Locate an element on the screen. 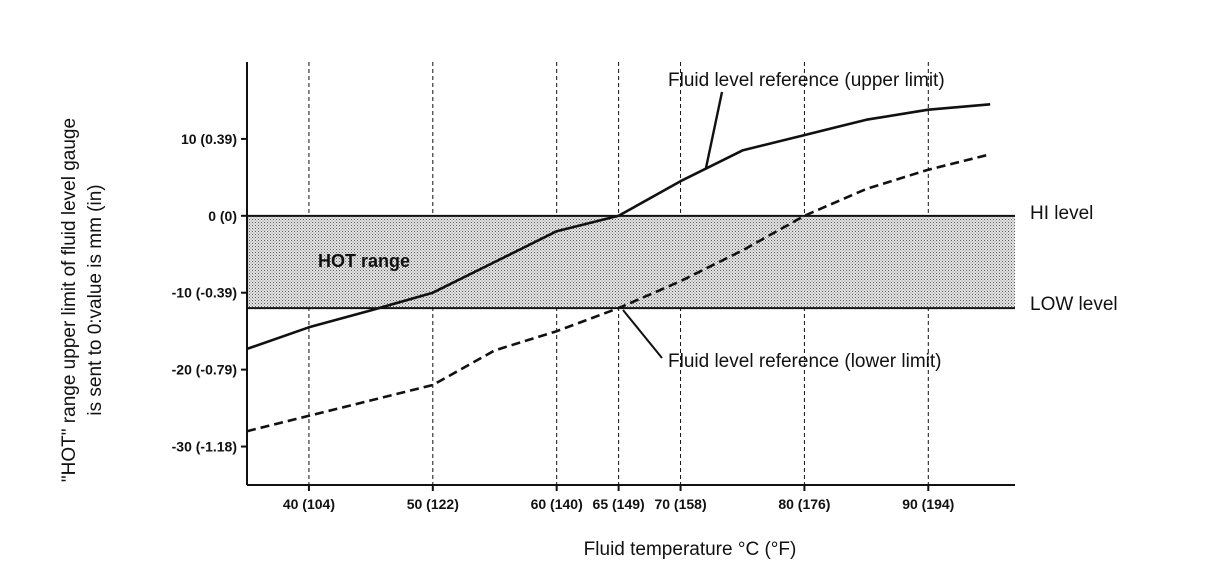  annotation-lower-limit: Fluid level reference (lower limit) is located at coordinates (804, 361).